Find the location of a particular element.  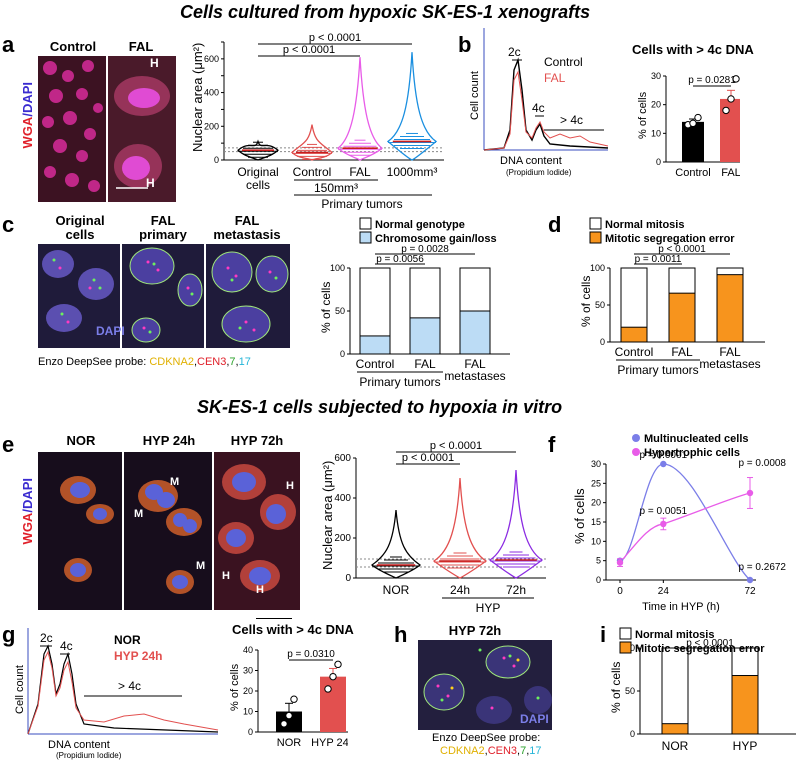

panel-label-g: g is located at coordinates (9, 634).